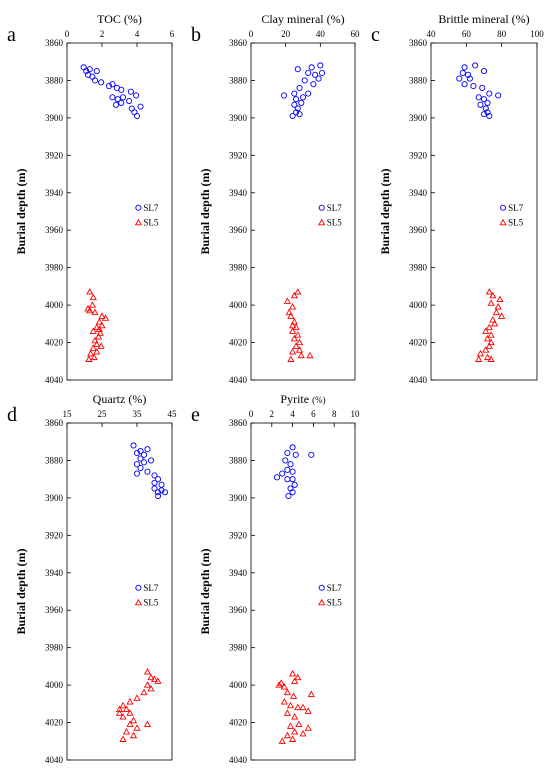  What do you see at coordinates (137, 399) in the screenshot?
I see `panel-title-unit: (%)` at bounding box center [137, 399].